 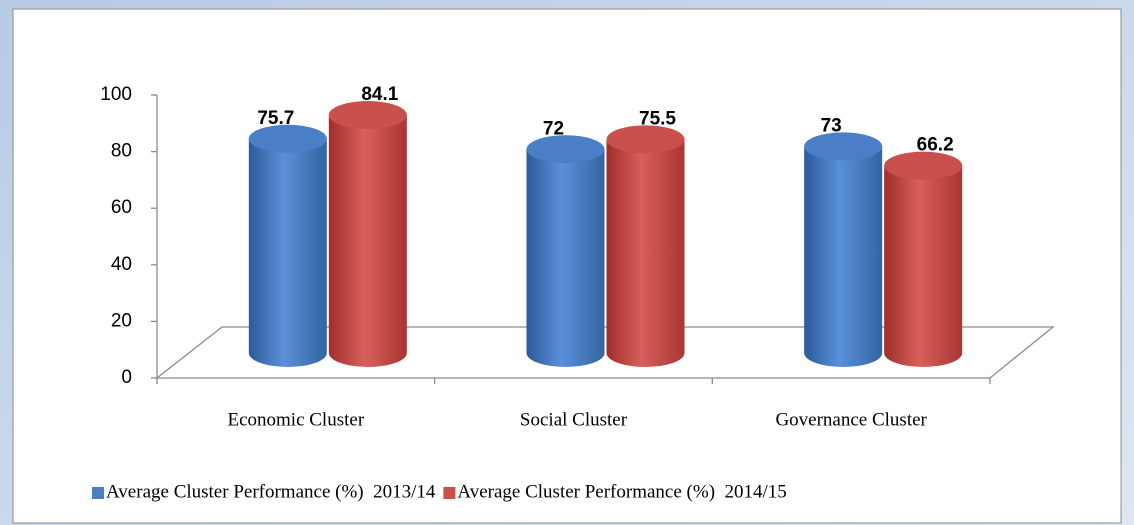 I want to click on x-tick-label: Economic Cluster, so click(x=295, y=419).